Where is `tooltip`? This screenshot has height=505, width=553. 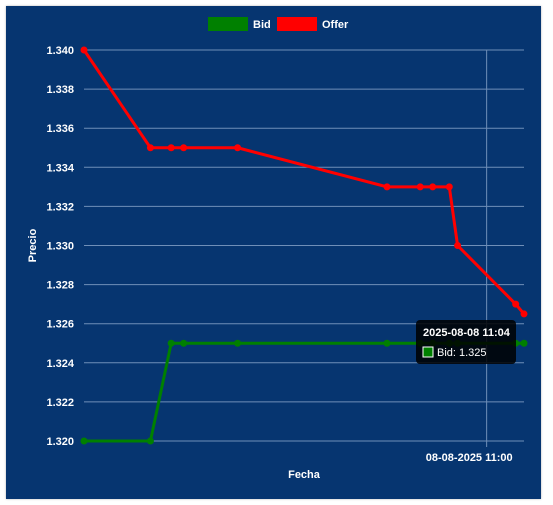 tooltip is located at coordinates (466, 342).